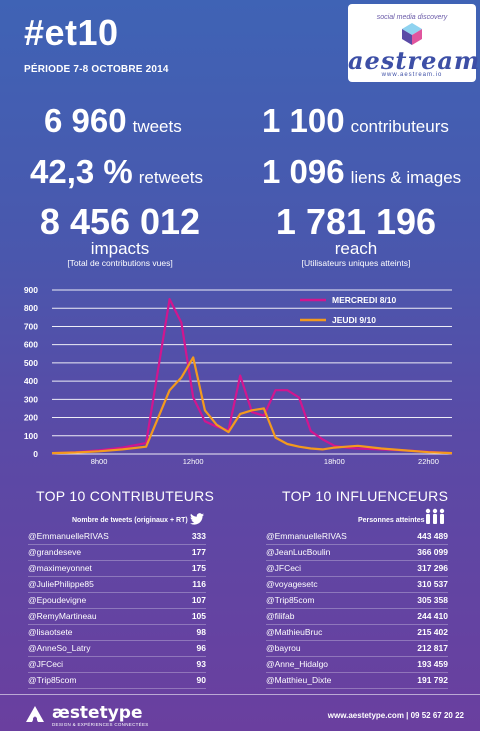 This screenshot has height=731, width=480. Describe the element at coordinates (428, 461) in the screenshot. I see `x-tick-label: 22h00` at that location.